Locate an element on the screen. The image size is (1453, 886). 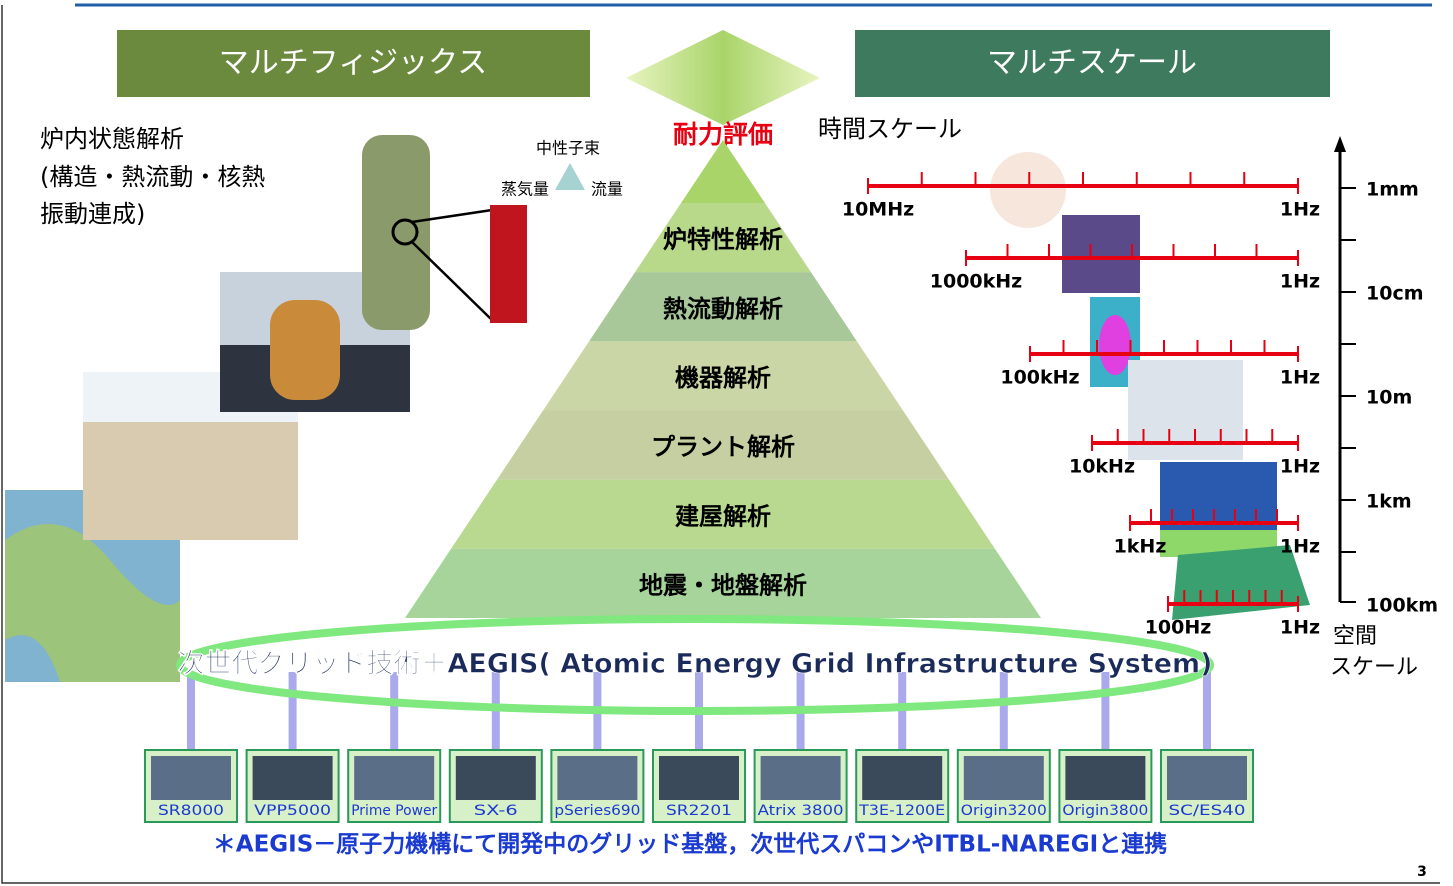
note-line: 振動連成) is located at coordinates (92, 214).